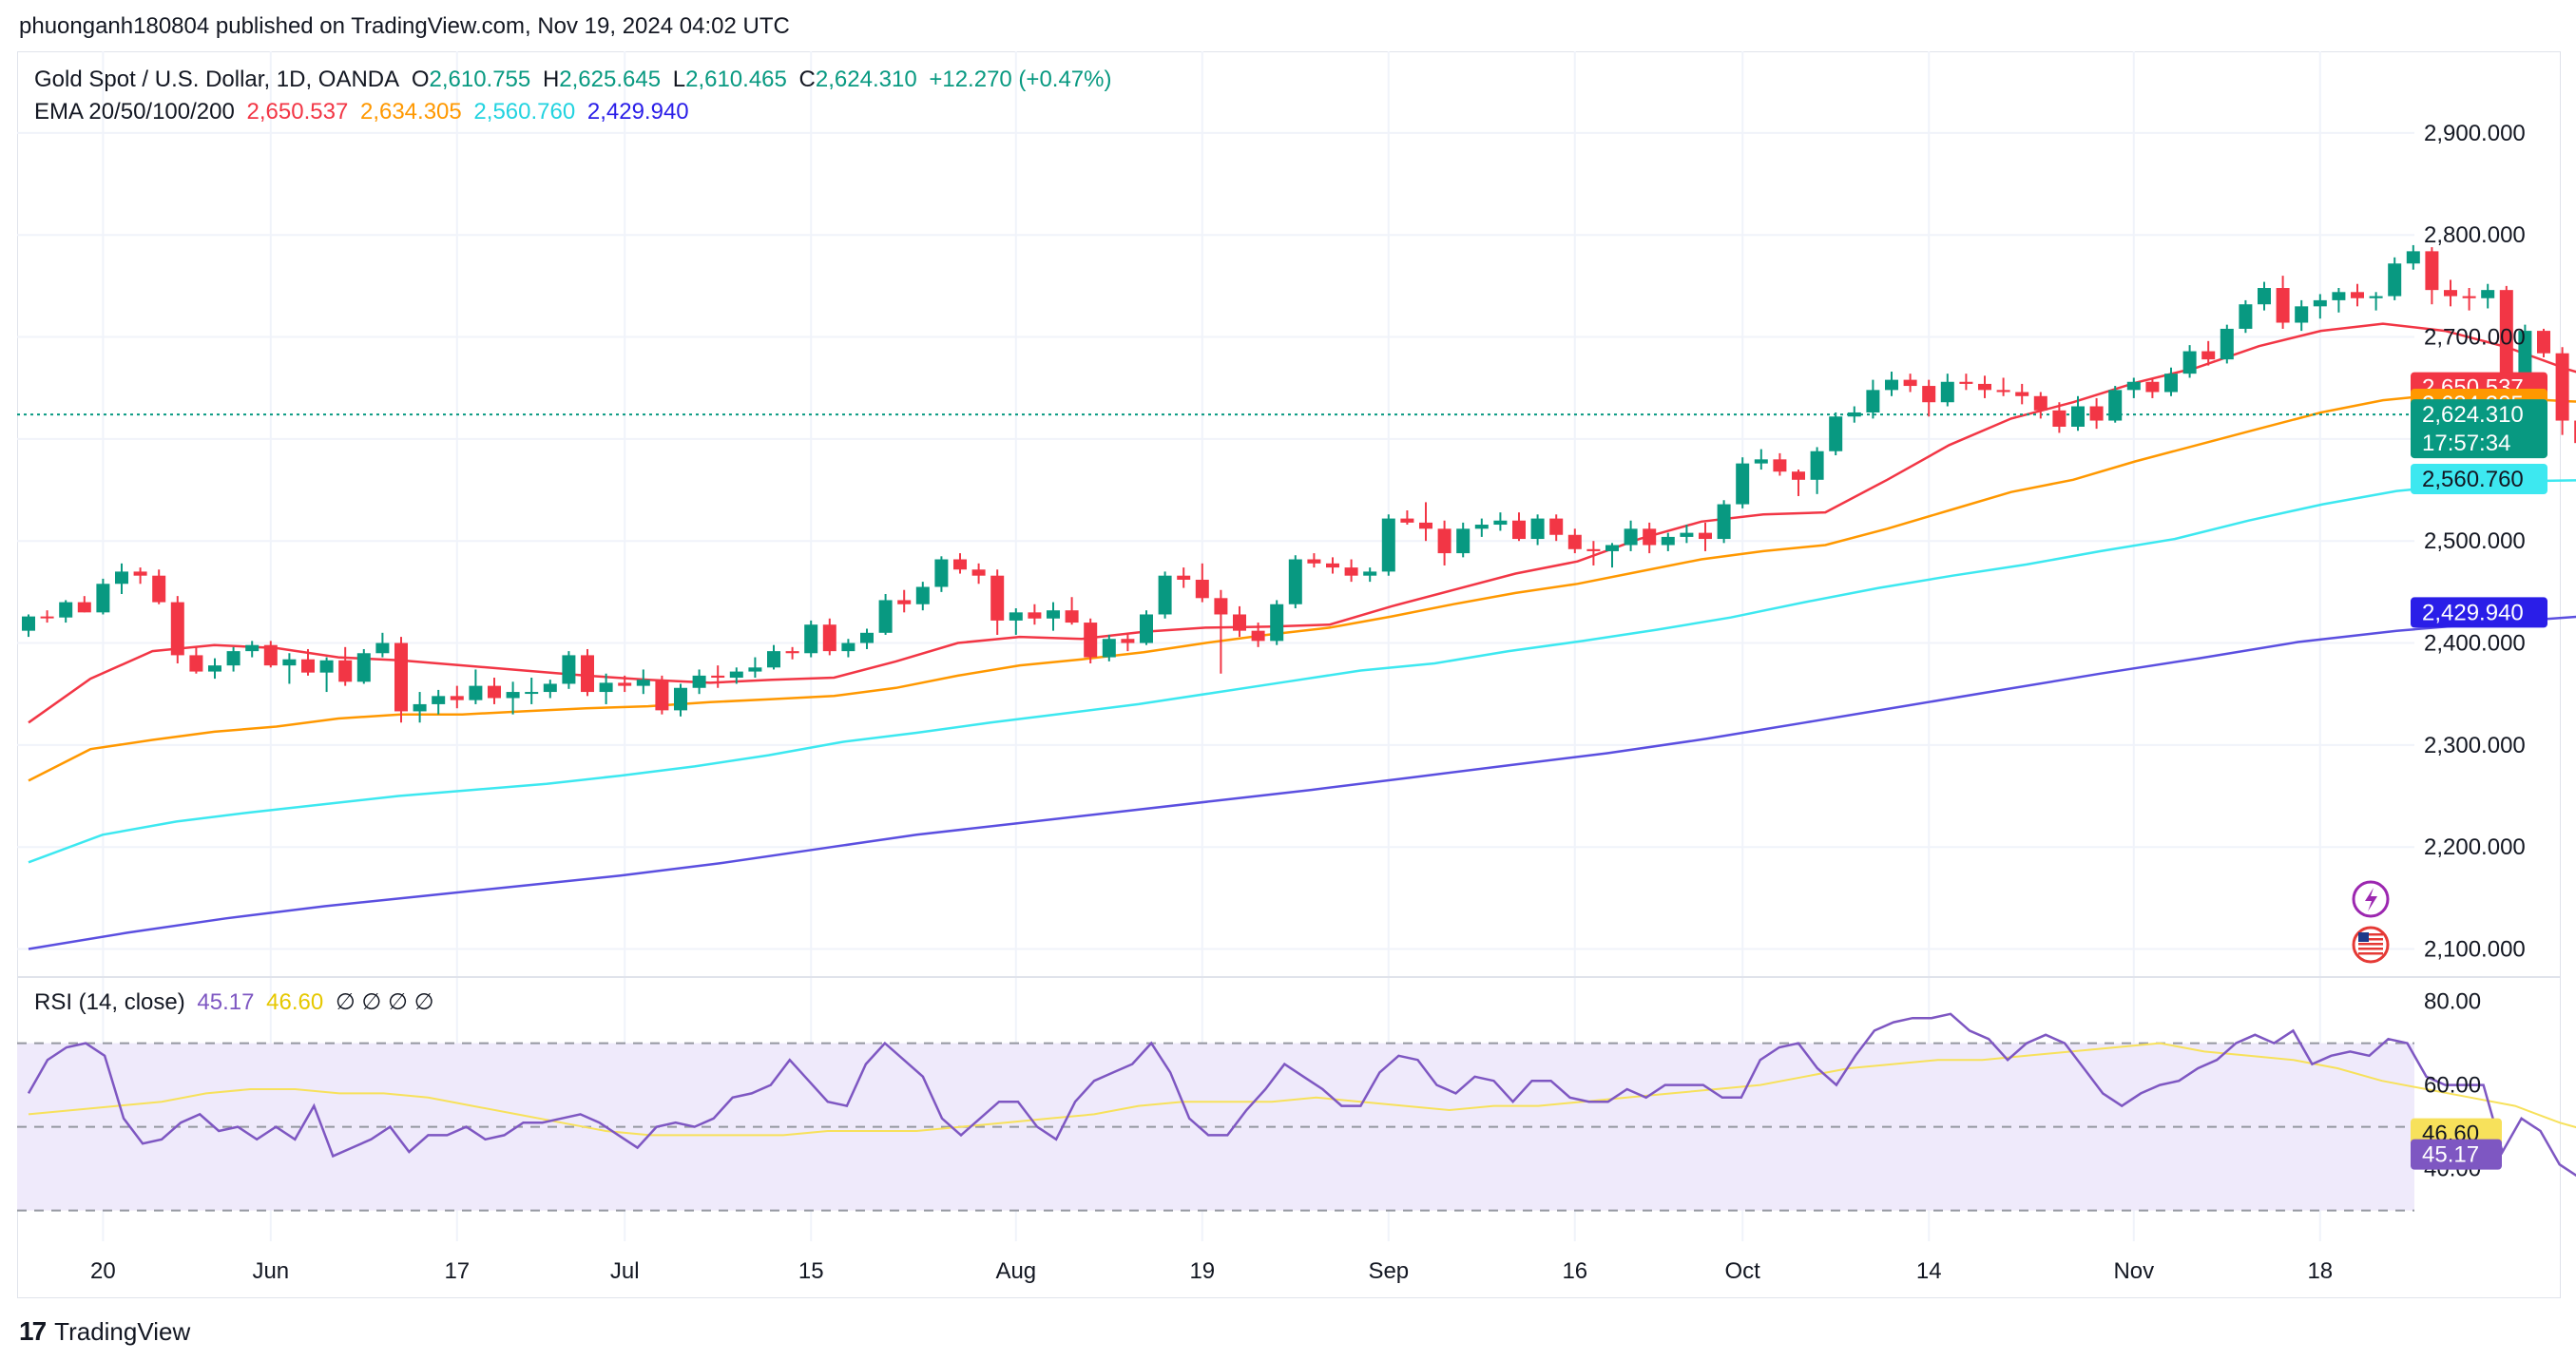 The width and height of the screenshot is (2576, 1361). What do you see at coordinates (866, 79) in the screenshot?
I see `close-value: 2,624.310` at bounding box center [866, 79].